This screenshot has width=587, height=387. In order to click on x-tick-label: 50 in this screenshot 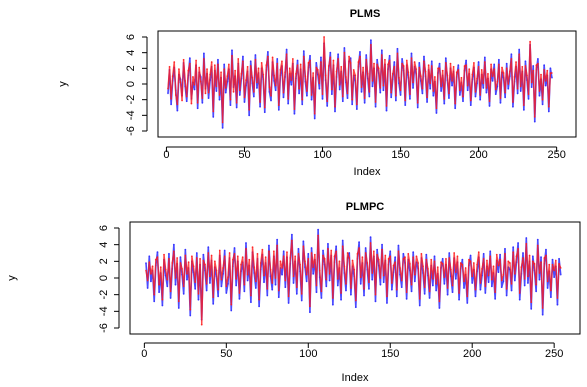, I will do `click(226, 354)`.